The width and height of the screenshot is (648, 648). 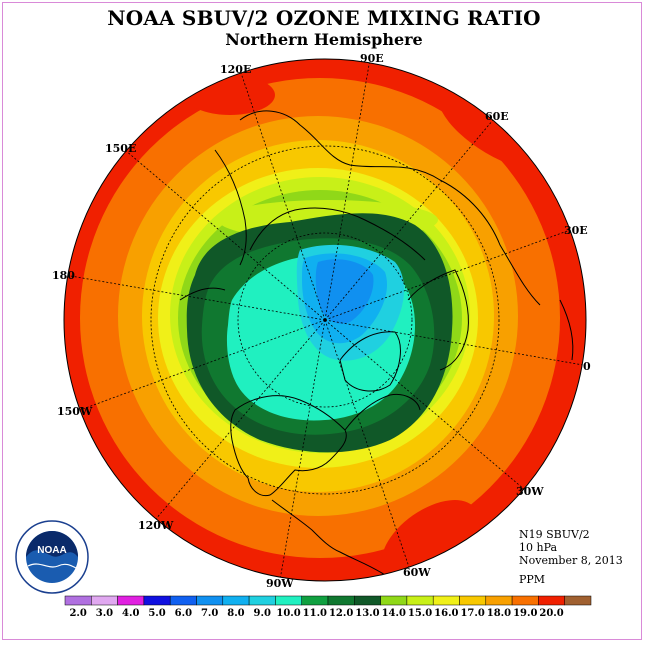 I want to click on colorbar-tick-label: 4.0, so click(x=131, y=613).